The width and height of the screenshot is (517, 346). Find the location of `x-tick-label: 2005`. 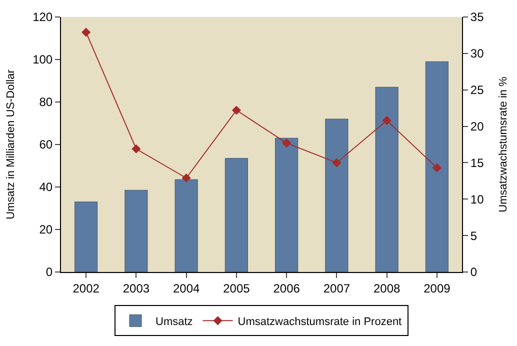

x-tick-label: 2005 is located at coordinates (236, 288).